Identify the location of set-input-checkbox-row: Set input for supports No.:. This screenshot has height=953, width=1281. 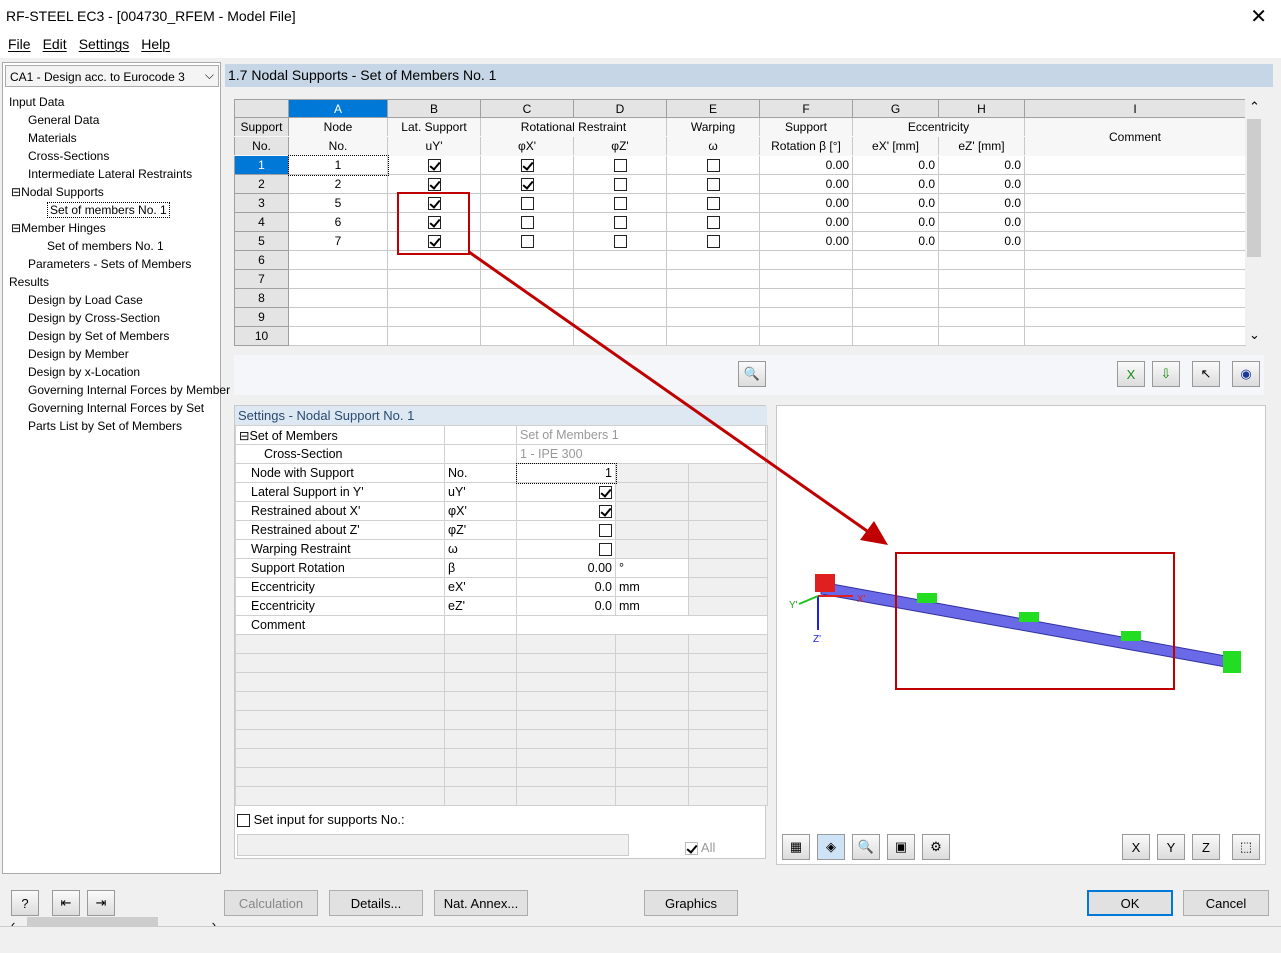
(321, 820).